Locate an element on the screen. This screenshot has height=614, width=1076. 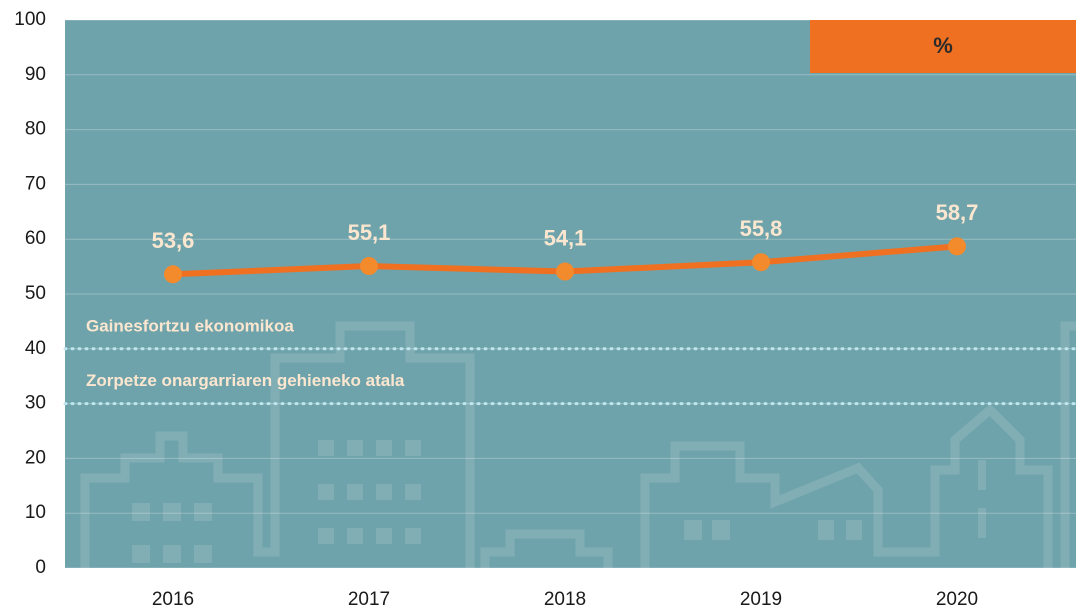
y-tick-label: 30 is located at coordinates (35, 403).